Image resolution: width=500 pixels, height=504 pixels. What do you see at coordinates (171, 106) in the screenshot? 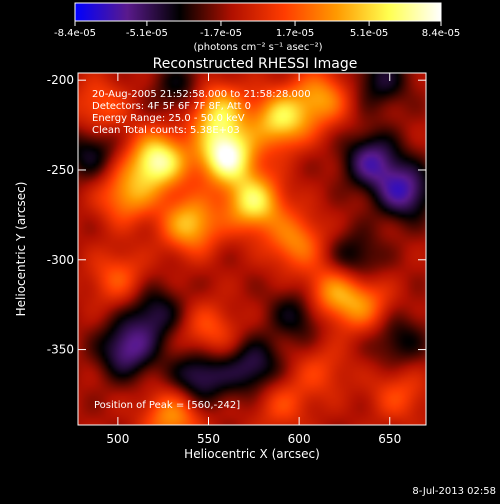
I see `info-line-2: Detectors: 4F 5F 6F 7F 8F, Att 0` at bounding box center [171, 106].